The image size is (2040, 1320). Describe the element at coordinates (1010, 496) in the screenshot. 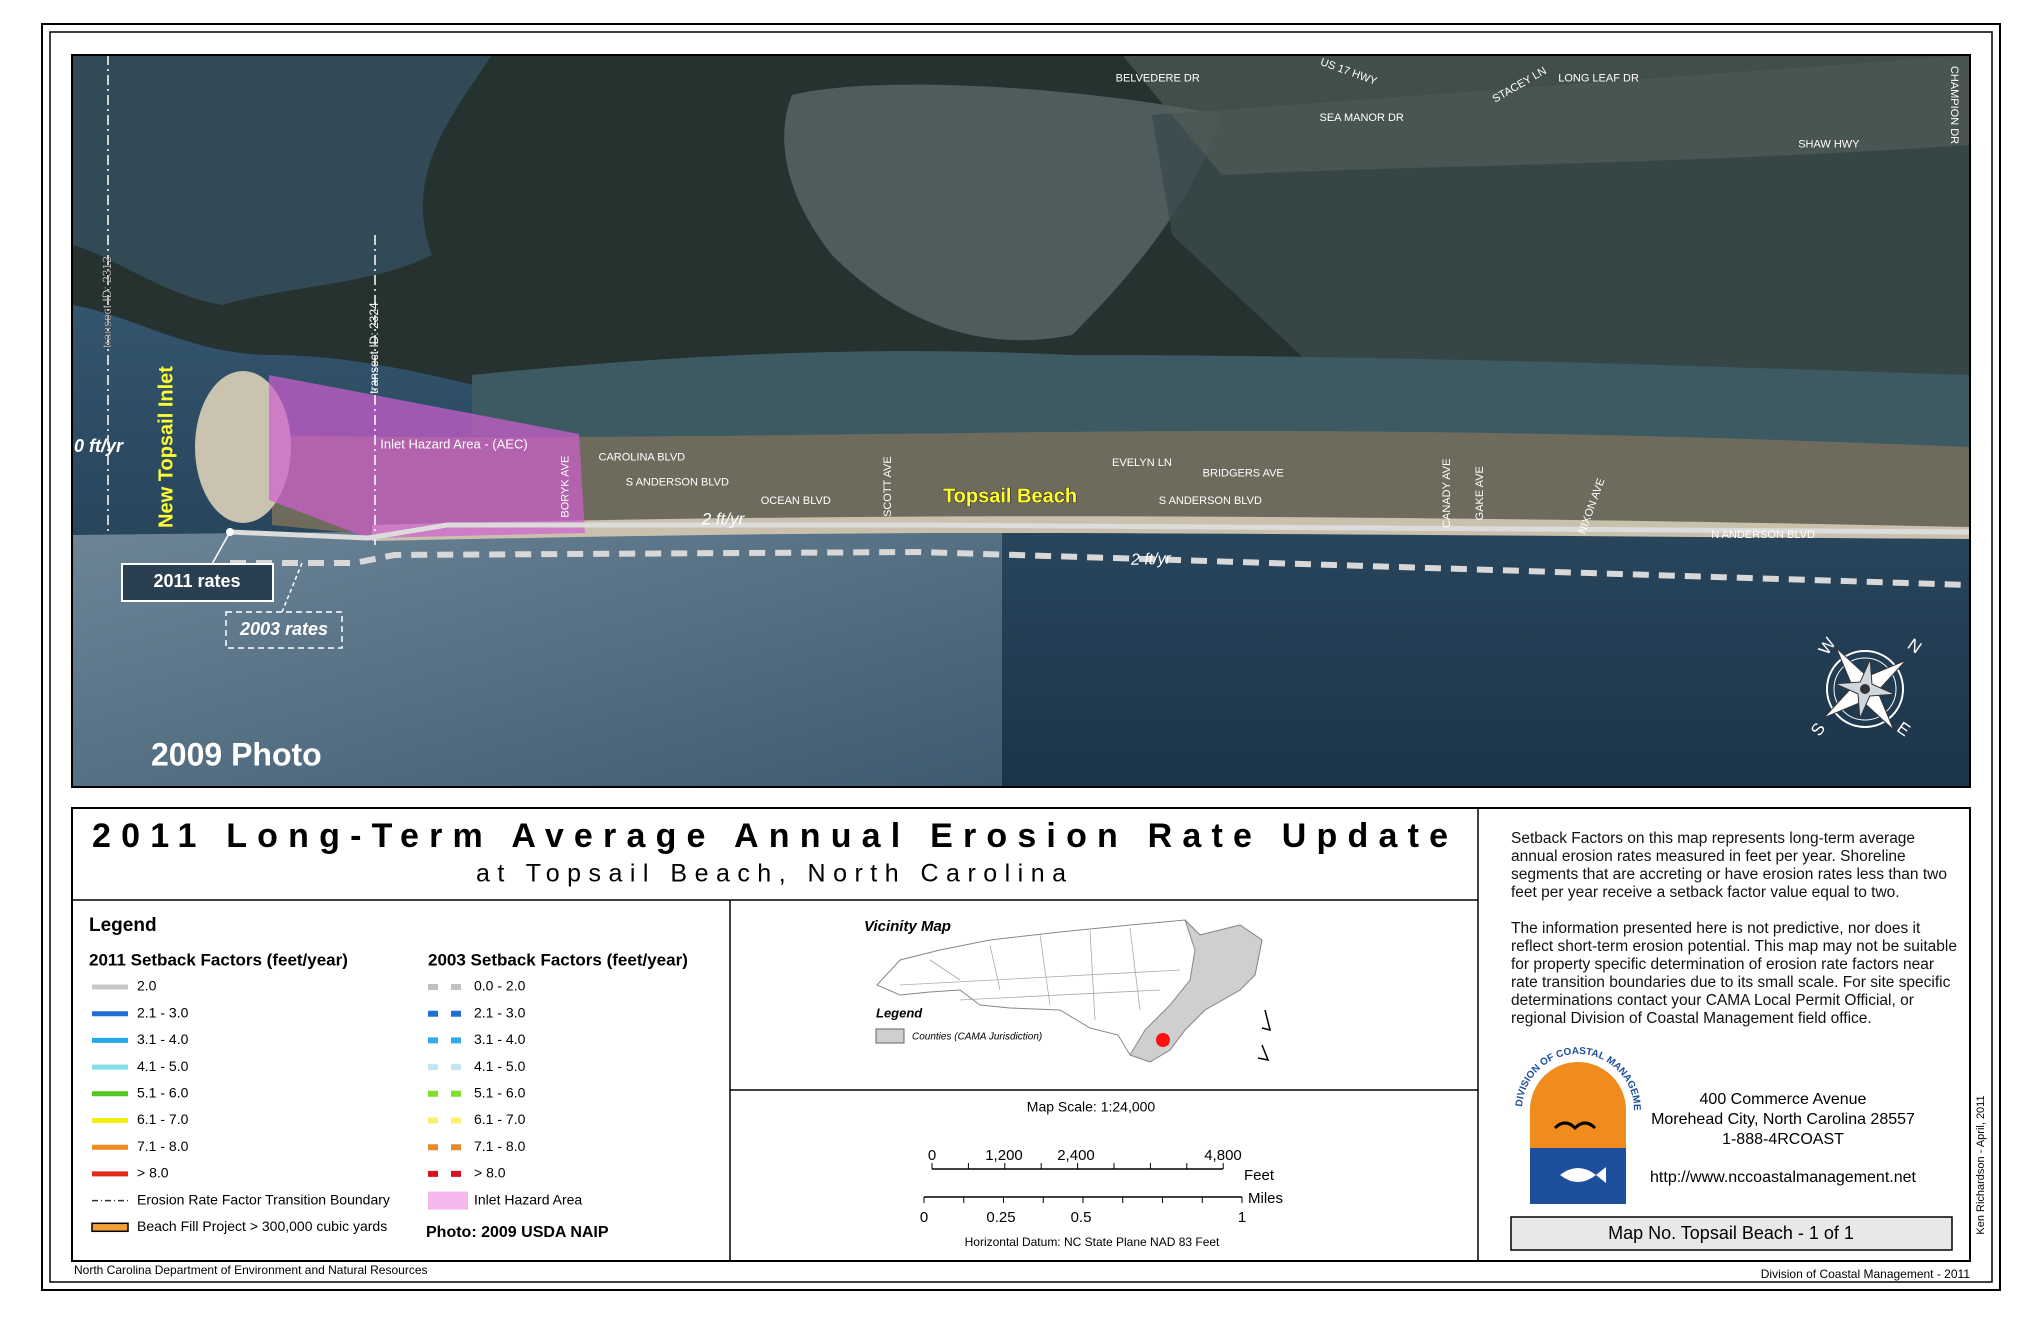

I see `town-label: Topsail Beach` at that location.